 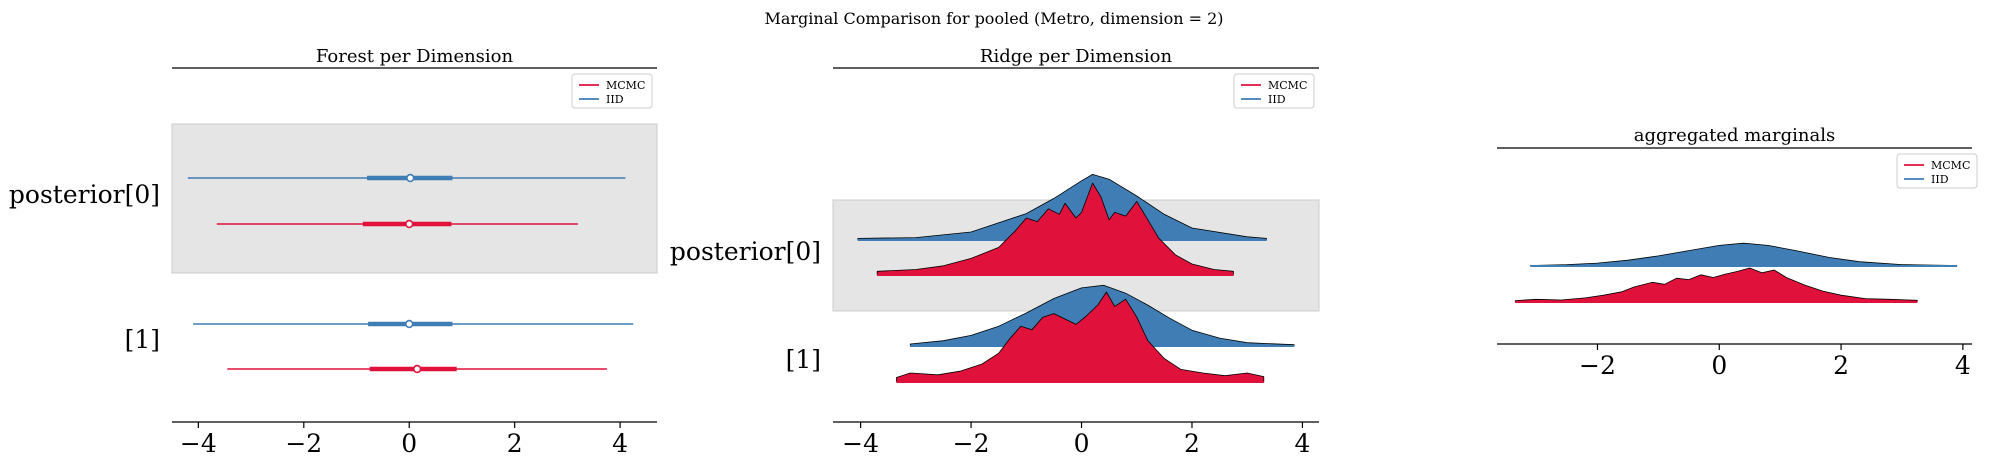 What do you see at coordinates (415, 56) in the screenshot?
I see `panel-title: Forest per Dimension` at bounding box center [415, 56].